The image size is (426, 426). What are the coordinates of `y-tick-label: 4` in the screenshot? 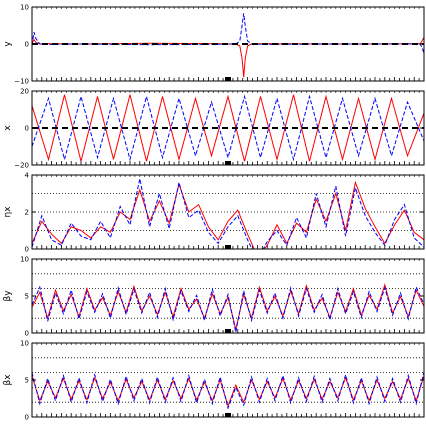 It's located at (27, 176).